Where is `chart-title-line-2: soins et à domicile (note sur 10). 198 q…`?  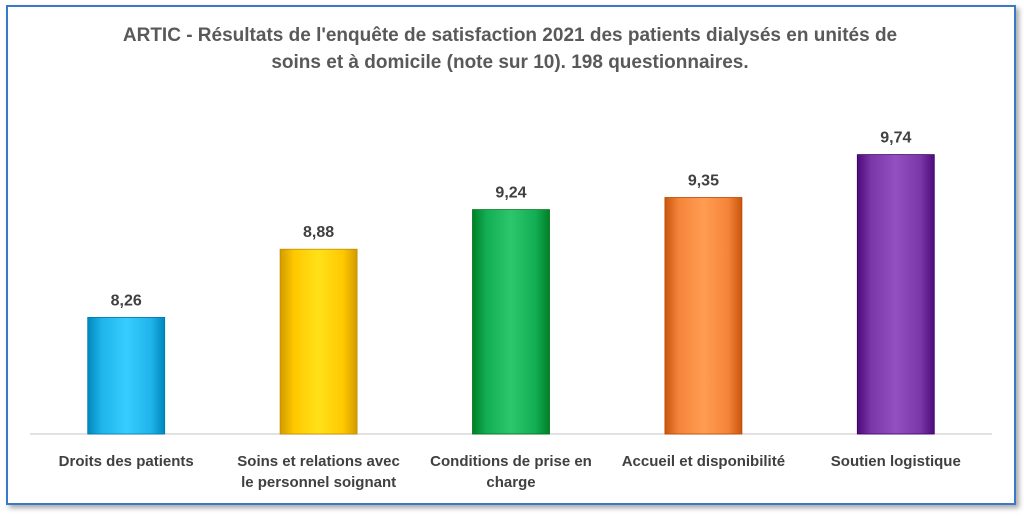
chart-title-line-2: soins et à domicile (note sur 10). 198 q… is located at coordinates (510, 62).